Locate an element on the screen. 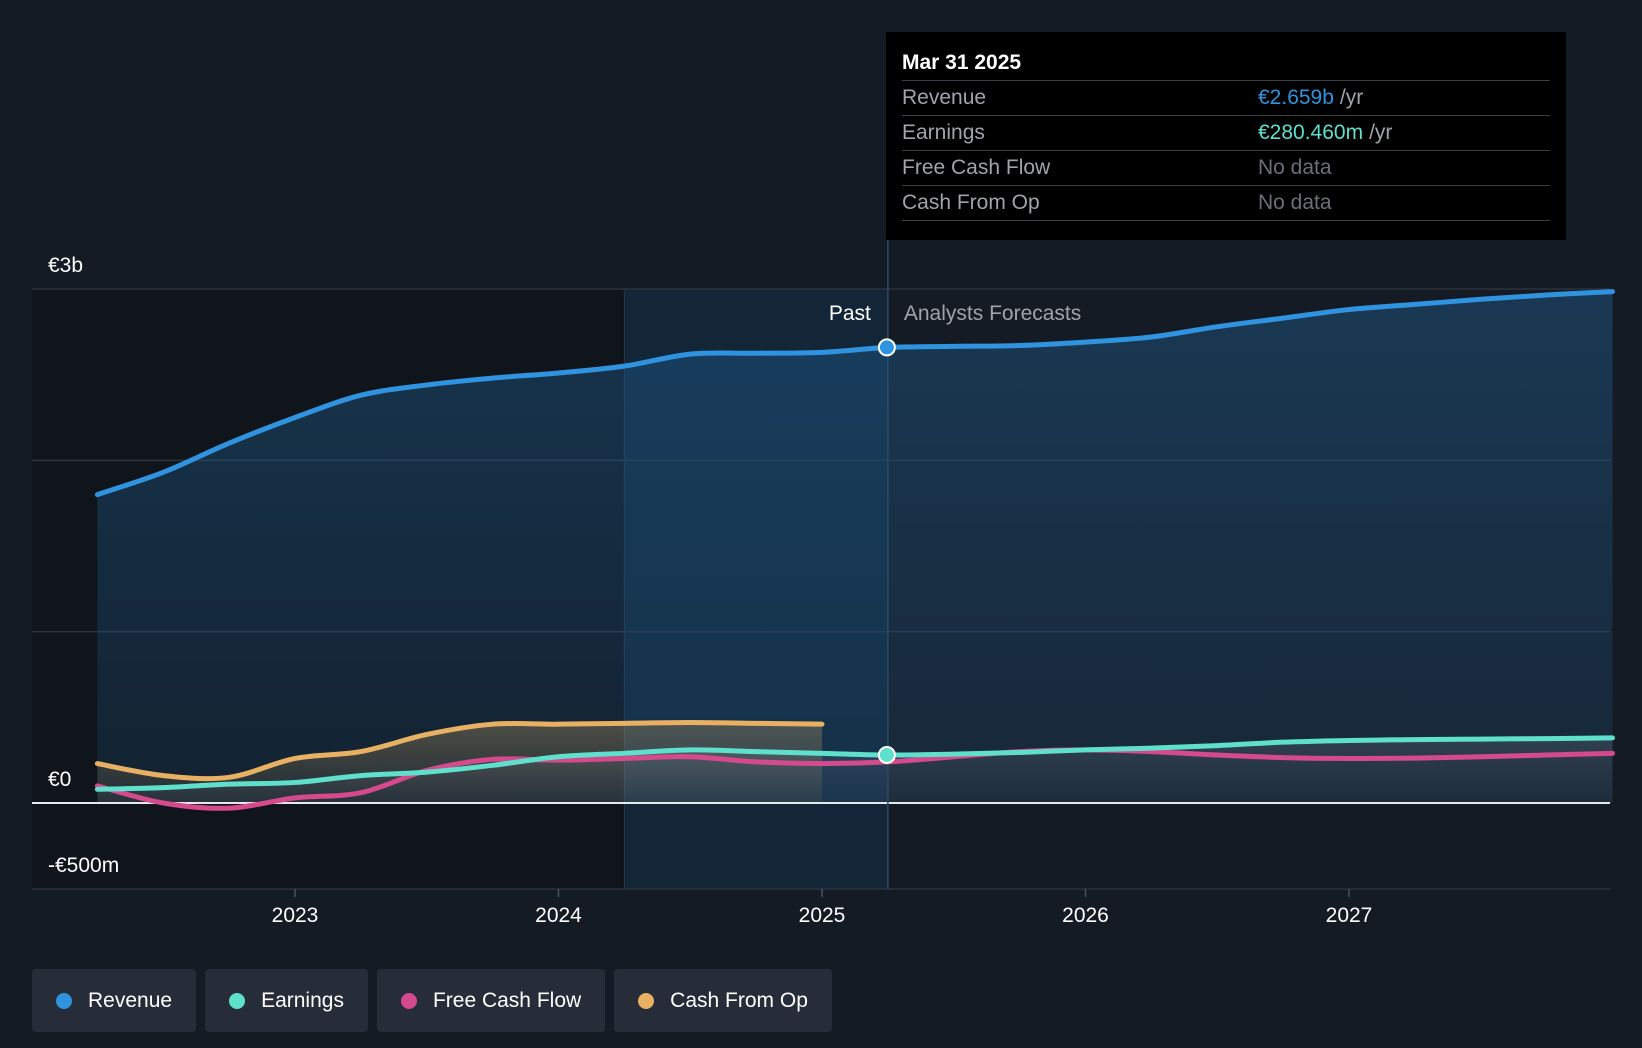 The width and height of the screenshot is (1642, 1048). tooltip-row-revenue: Revenue €2.659b /yr is located at coordinates (1226, 97).